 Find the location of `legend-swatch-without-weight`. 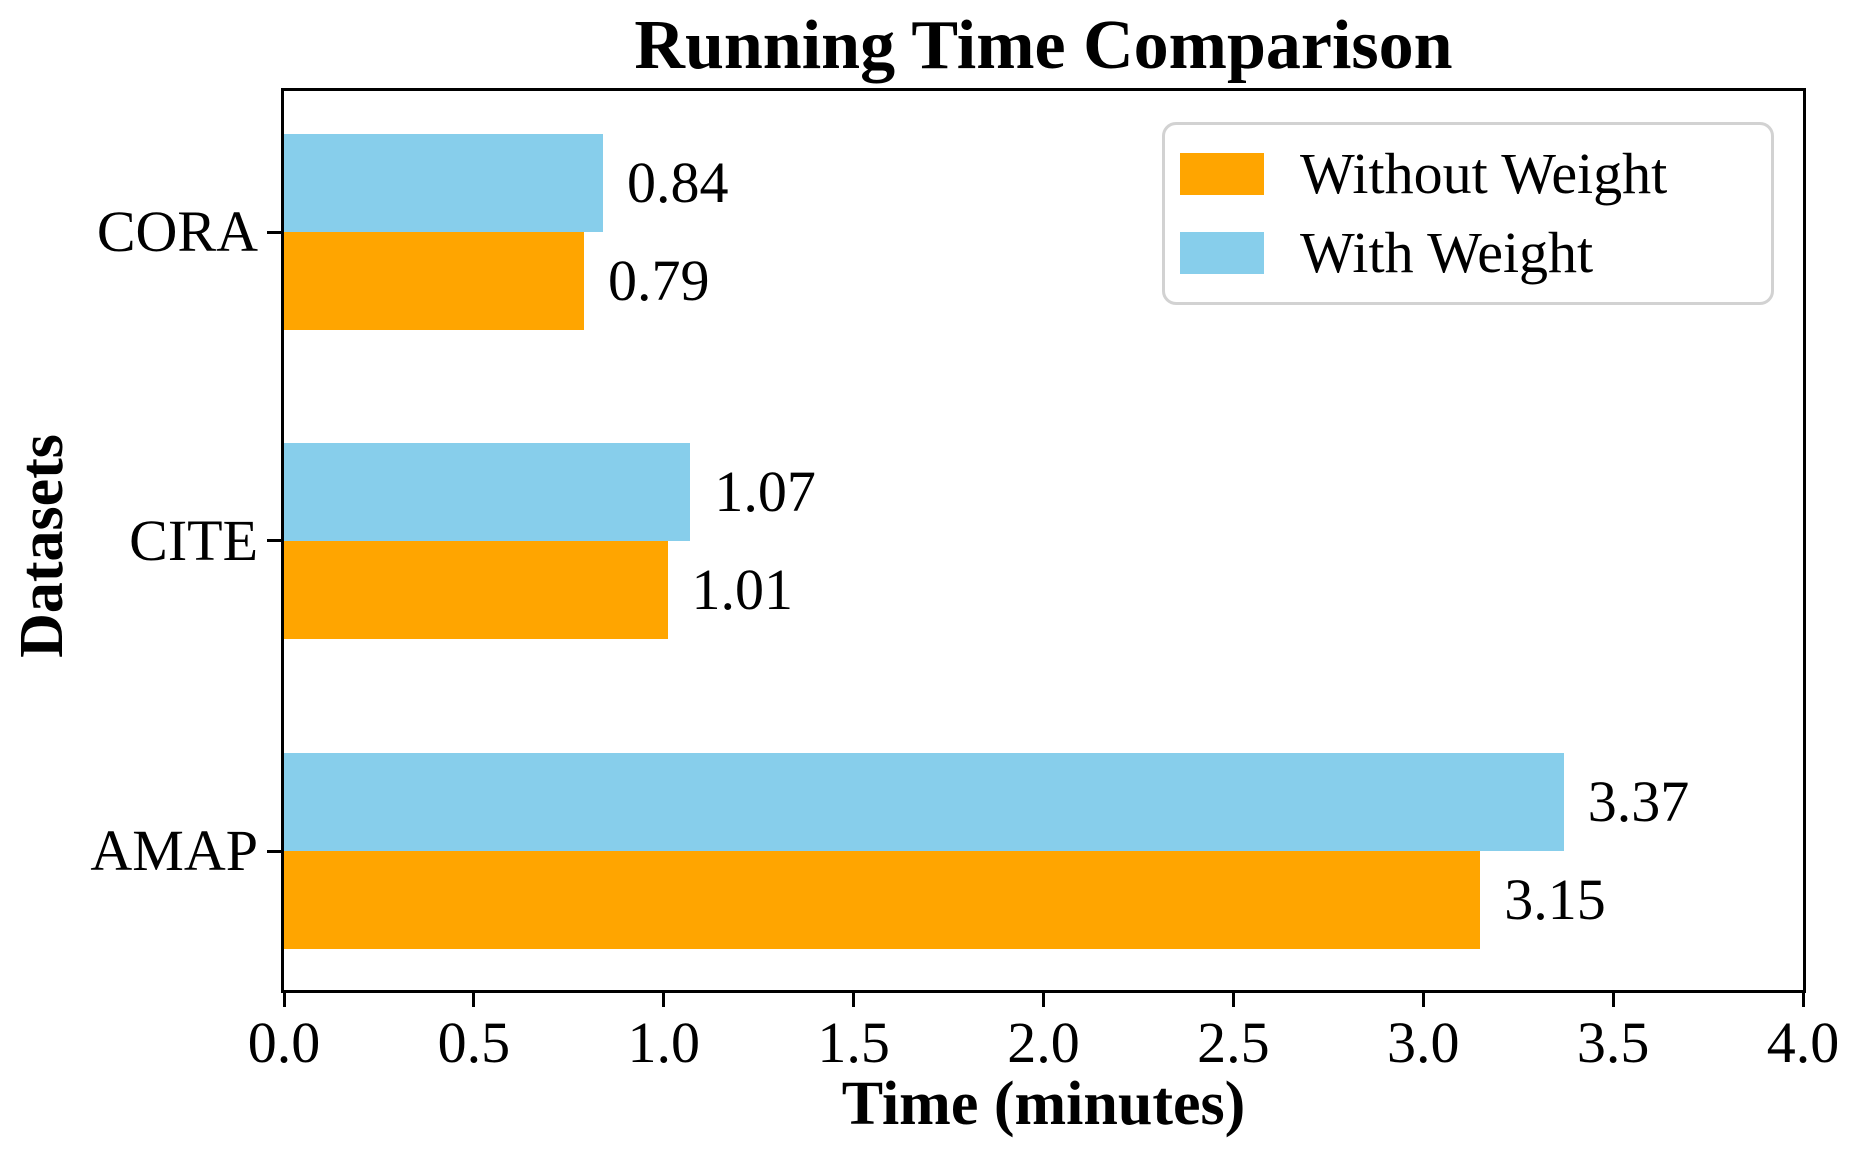

legend-swatch-without-weight is located at coordinates (1222, 173).